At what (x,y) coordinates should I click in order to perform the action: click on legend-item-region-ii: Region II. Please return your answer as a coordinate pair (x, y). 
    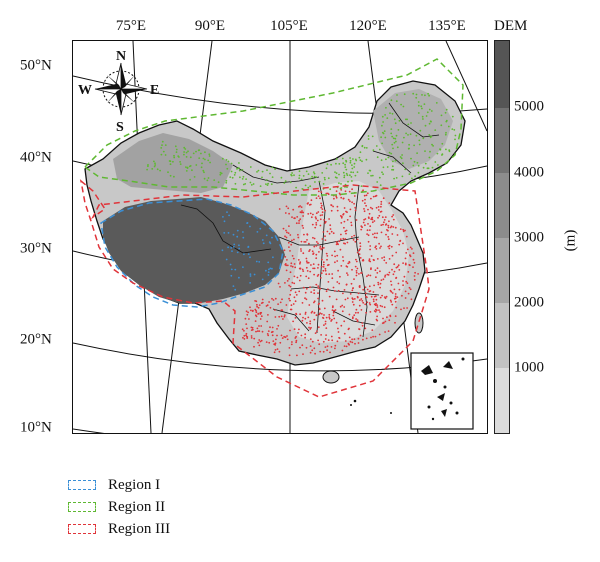
    Looking at the image, I should click on (119, 507).